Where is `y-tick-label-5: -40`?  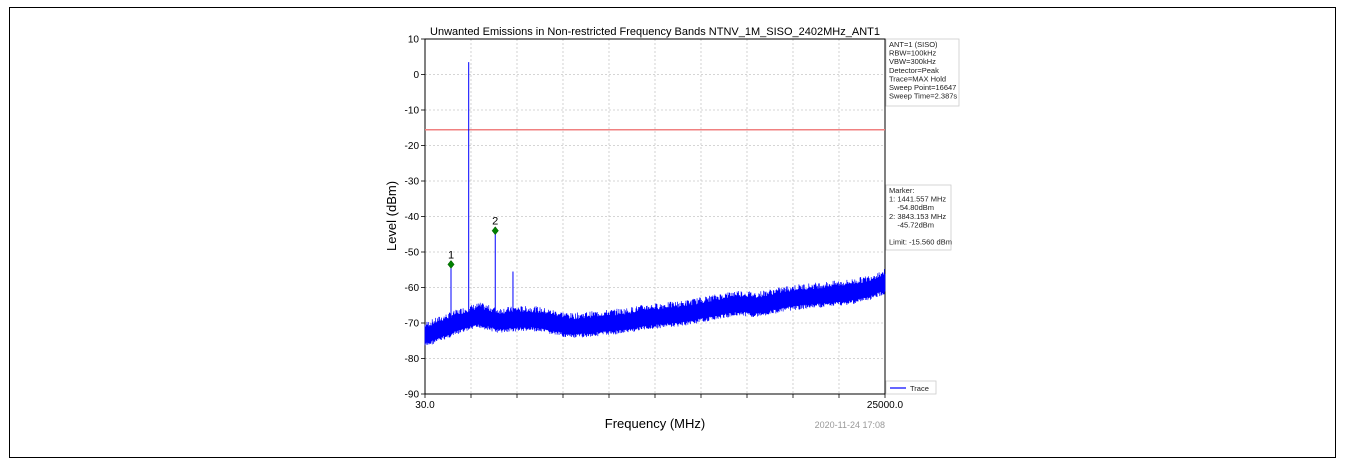
y-tick-label-5: -40 is located at coordinates (412, 217).